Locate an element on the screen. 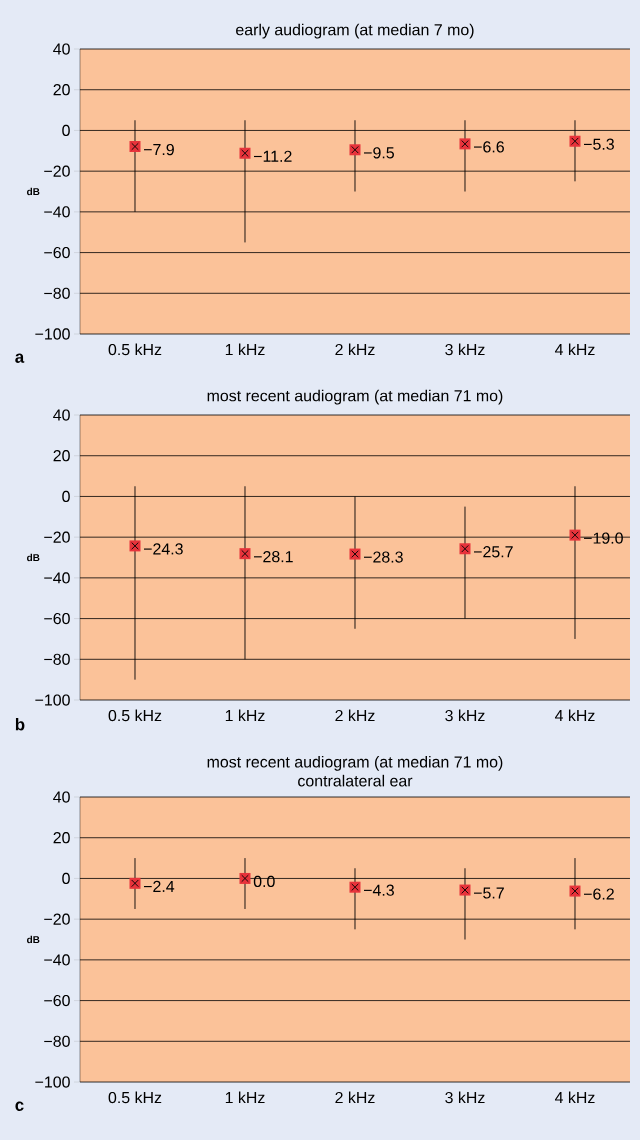  chart-title: early audiogram (at median 7 mo) is located at coordinates (355, 31).